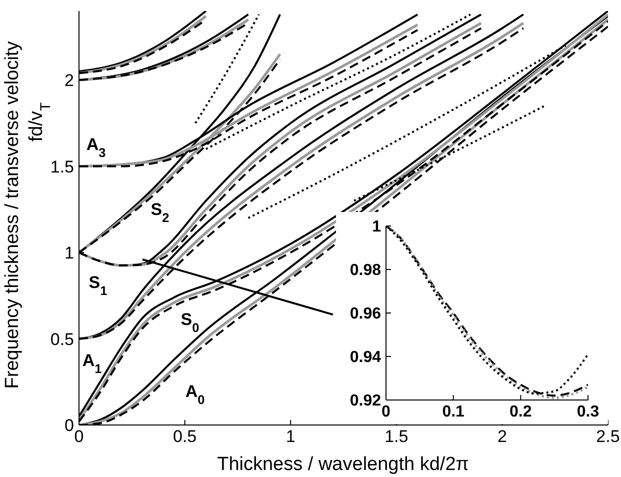  I want to click on x-tick-label: 0.1, so click(453, 411).